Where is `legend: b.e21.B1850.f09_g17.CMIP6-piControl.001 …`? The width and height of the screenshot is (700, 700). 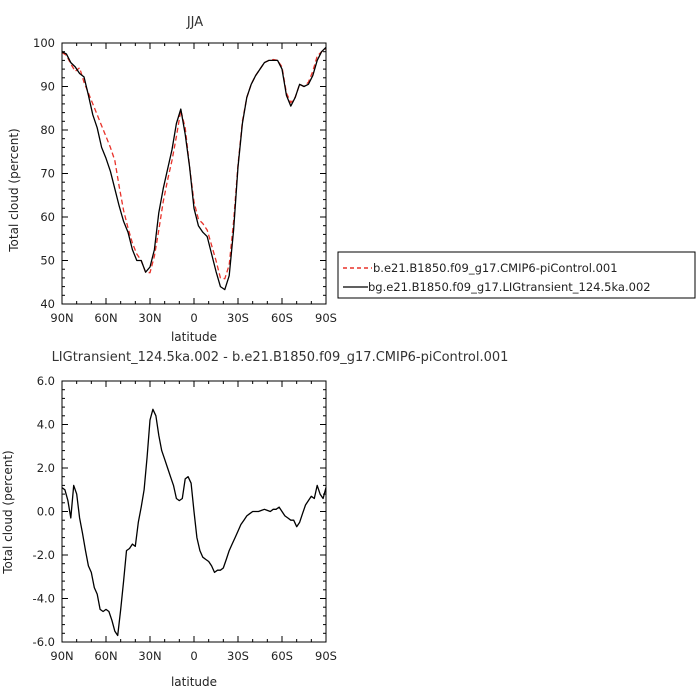 legend: b.e21.B1850.f09_g17.CMIP6-piControl.001 … is located at coordinates (516, 275).